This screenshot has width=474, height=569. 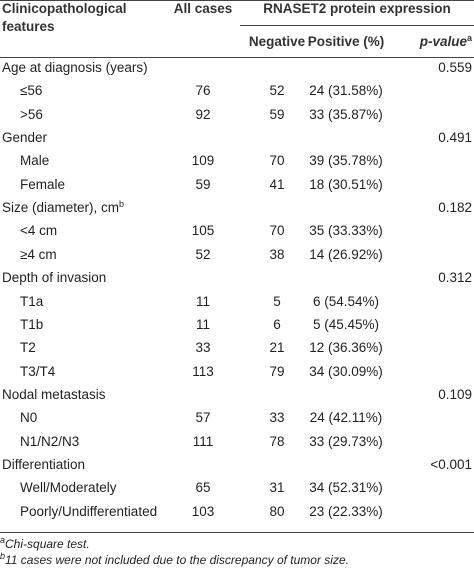 I want to click on header-p-value: p-valuea, so click(x=446, y=42).